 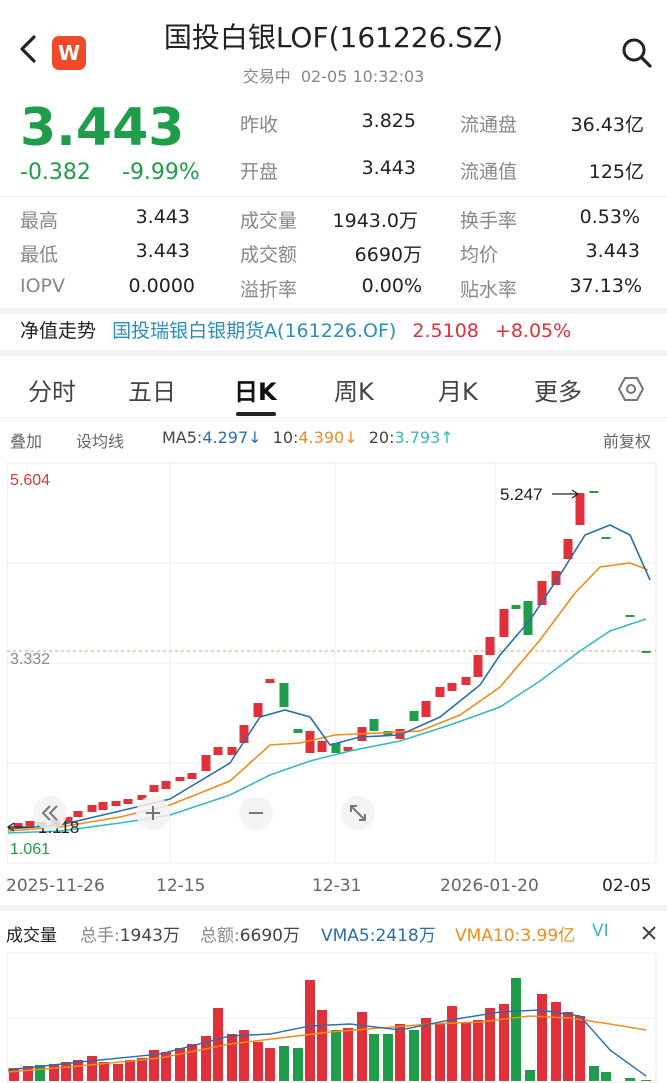 What do you see at coordinates (337, 886) in the screenshot?
I see `date-label: 12-31` at bounding box center [337, 886].